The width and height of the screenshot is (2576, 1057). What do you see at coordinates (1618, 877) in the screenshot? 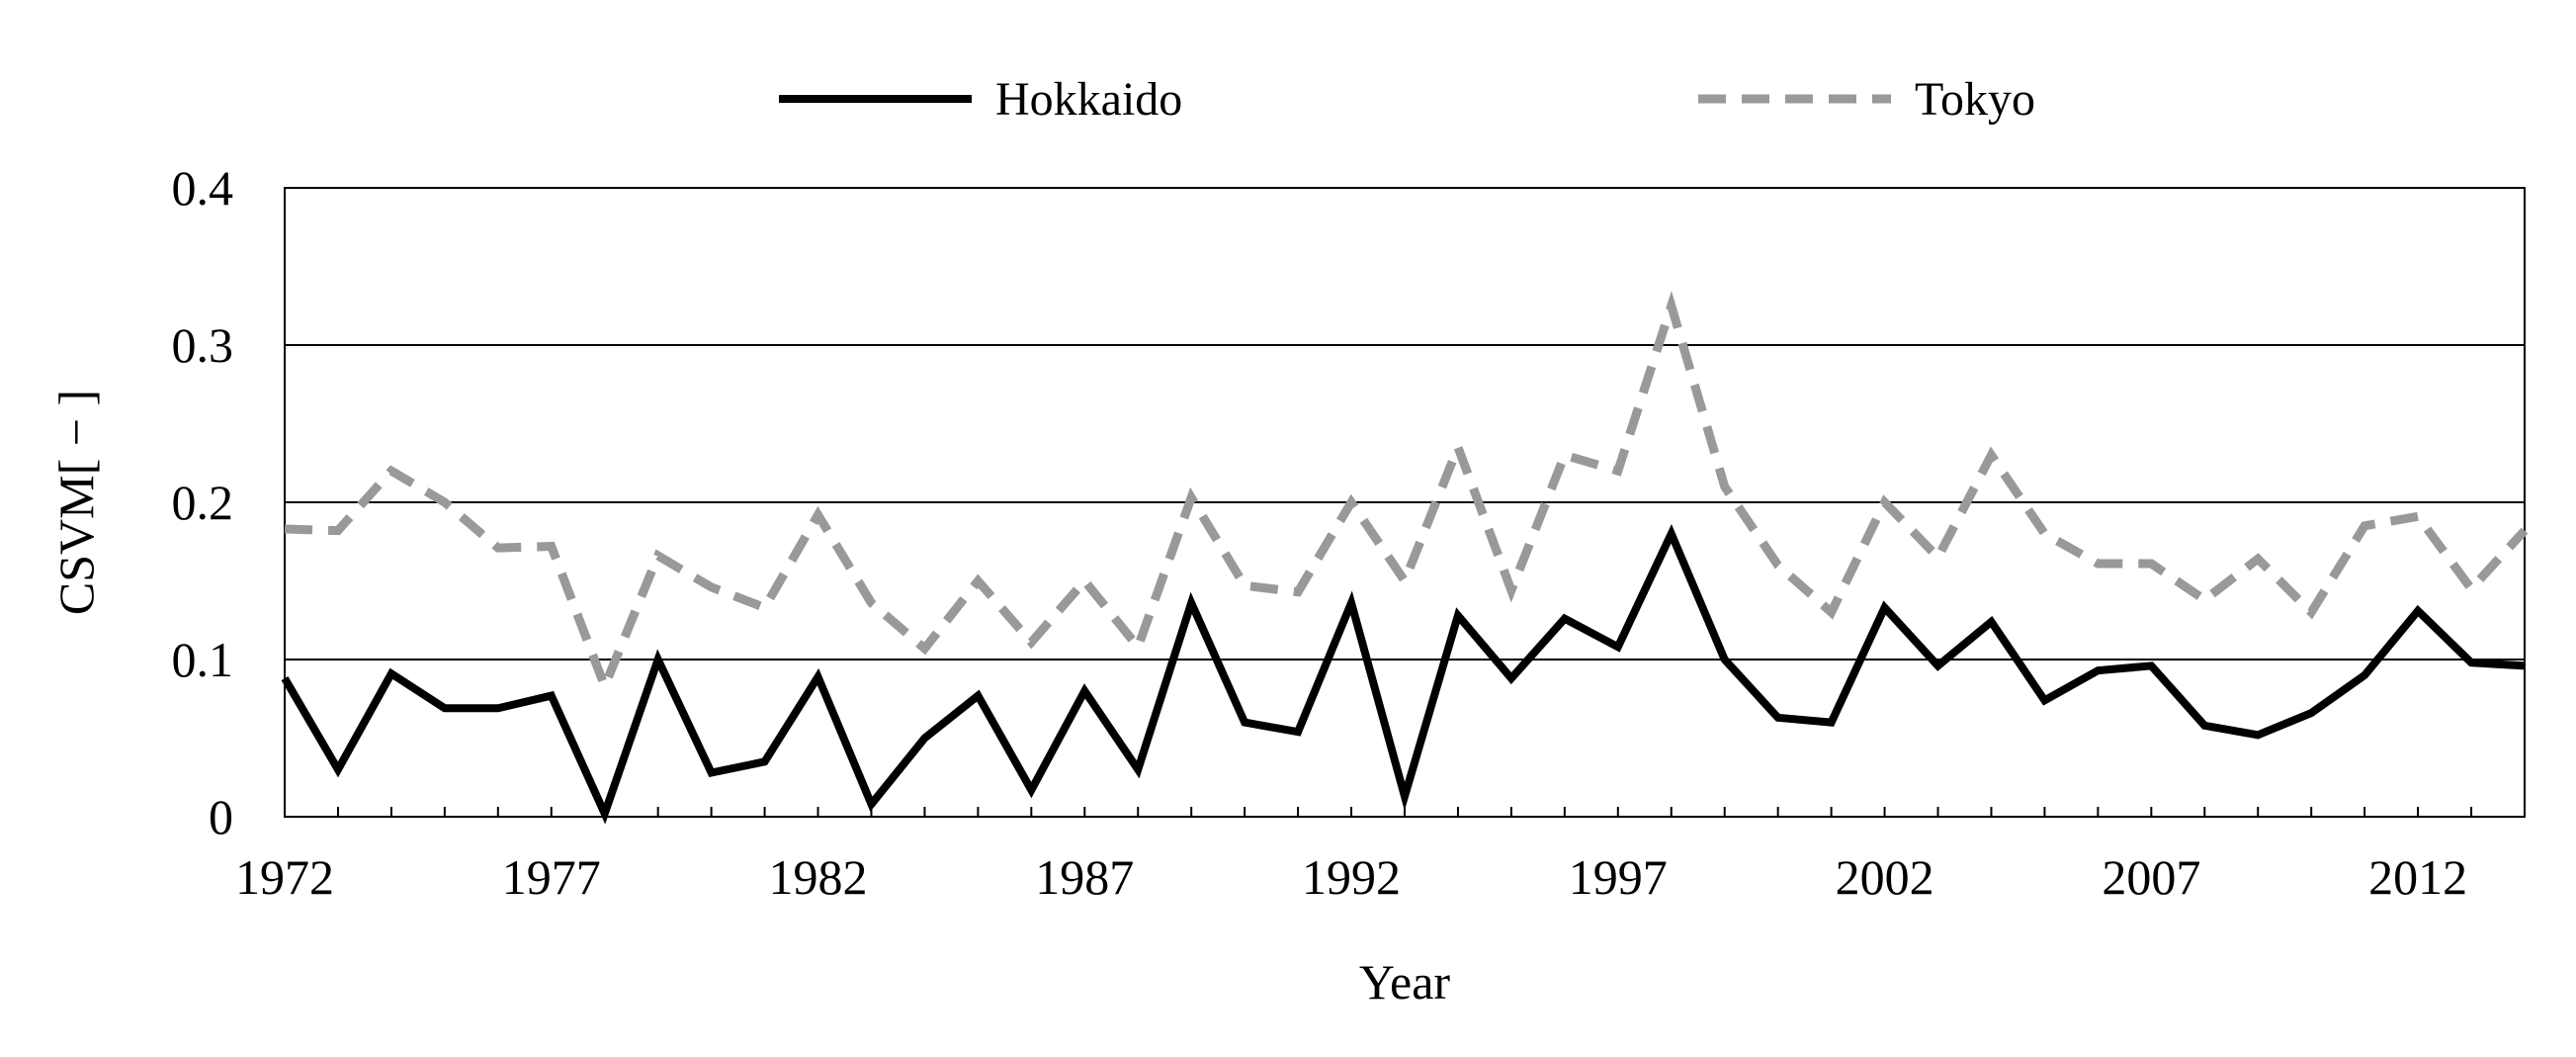
I see `x-tick-label: 1997` at bounding box center [1618, 877].